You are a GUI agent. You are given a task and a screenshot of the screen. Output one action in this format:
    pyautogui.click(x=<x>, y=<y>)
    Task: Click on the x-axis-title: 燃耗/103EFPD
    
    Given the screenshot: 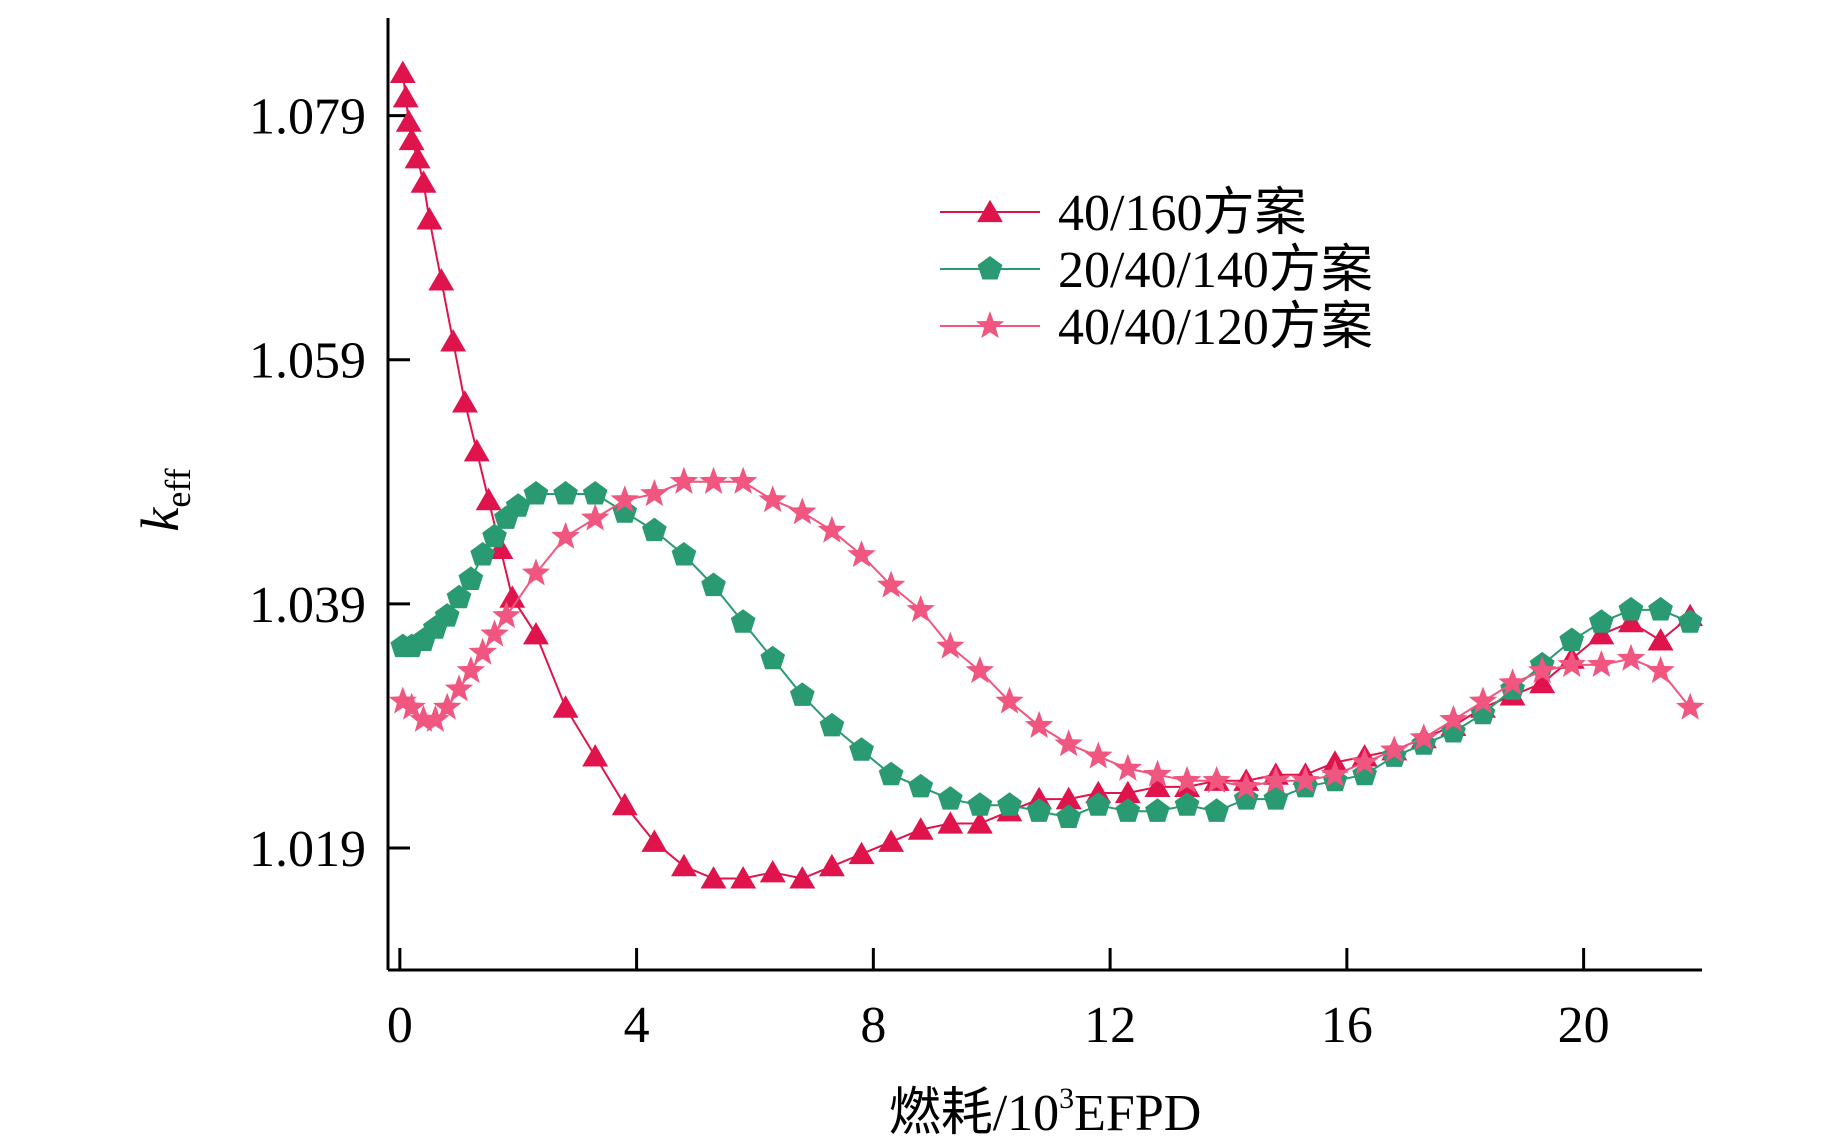 What is the action you would take?
    pyautogui.click(x=1045, y=1112)
    